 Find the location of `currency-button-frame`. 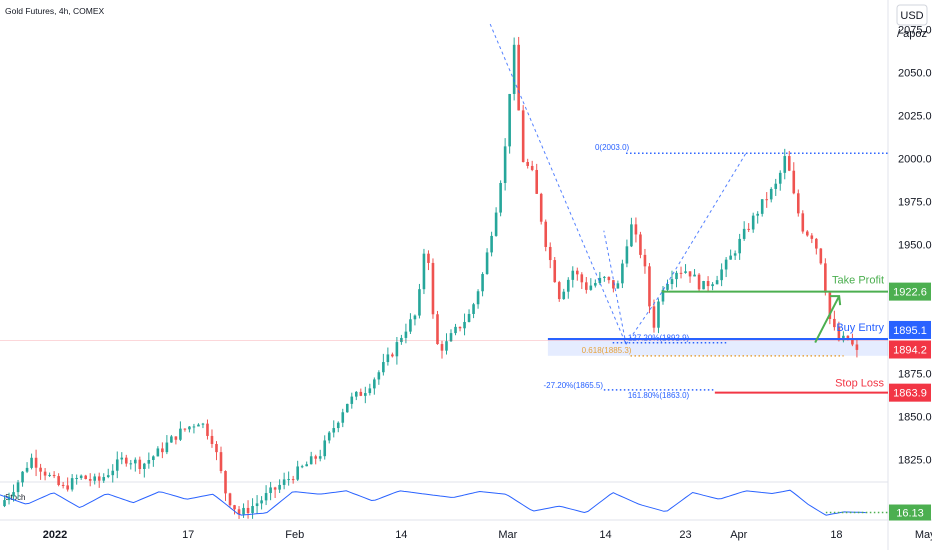

currency-button-frame is located at coordinates (912, 15).